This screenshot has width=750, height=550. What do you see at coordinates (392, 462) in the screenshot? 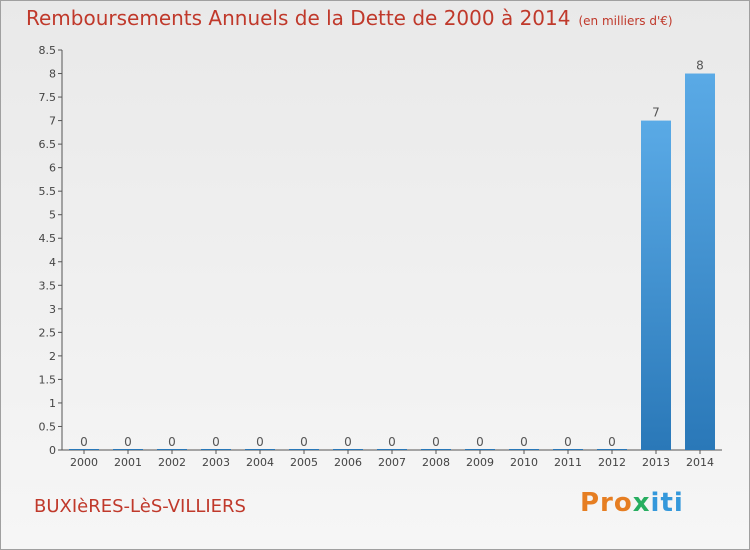
I see `x-tick-label: 2007` at bounding box center [392, 462].